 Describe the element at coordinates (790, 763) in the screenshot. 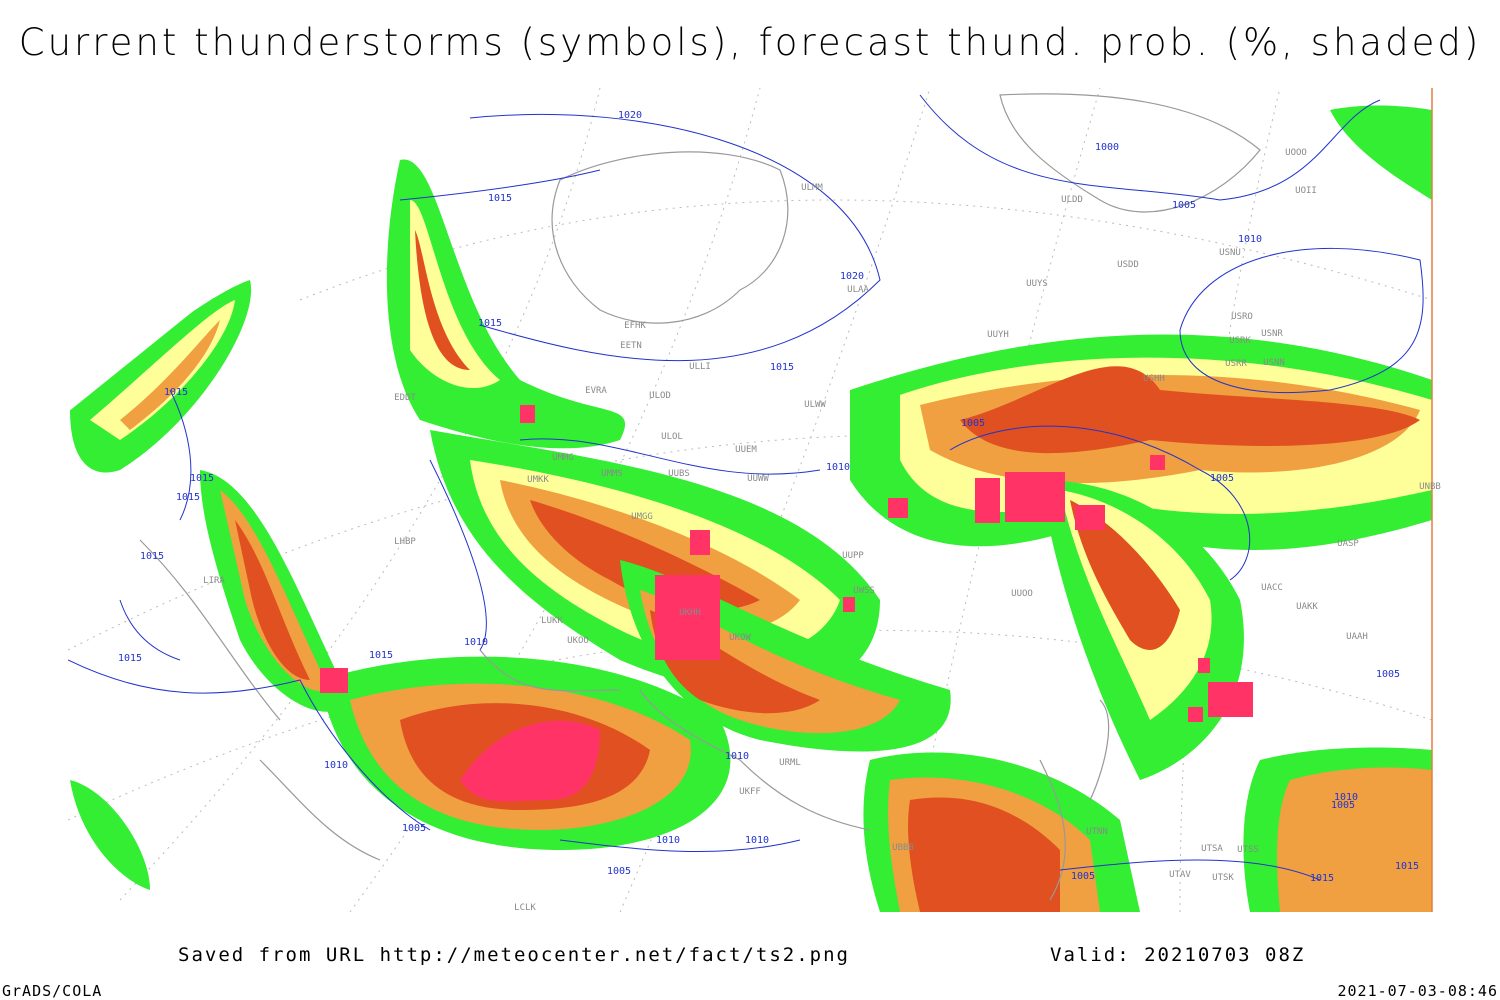

I see `station-code: URML` at that location.